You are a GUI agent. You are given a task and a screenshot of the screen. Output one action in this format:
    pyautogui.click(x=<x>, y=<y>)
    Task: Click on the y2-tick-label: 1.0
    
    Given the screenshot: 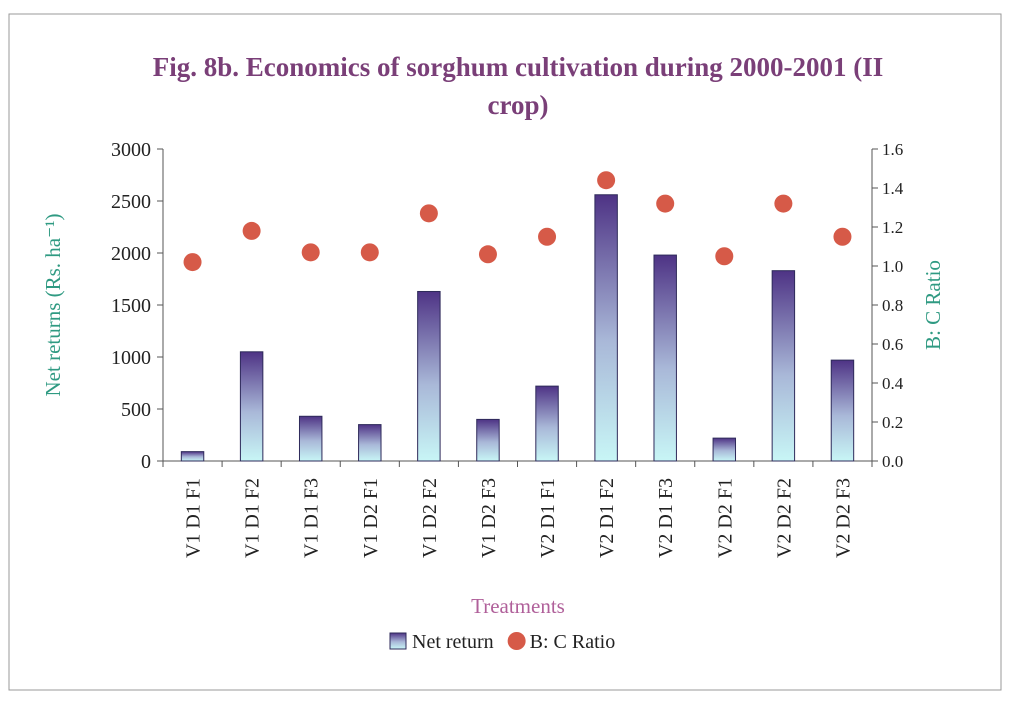 What is the action you would take?
    pyautogui.click(x=892, y=266)
    